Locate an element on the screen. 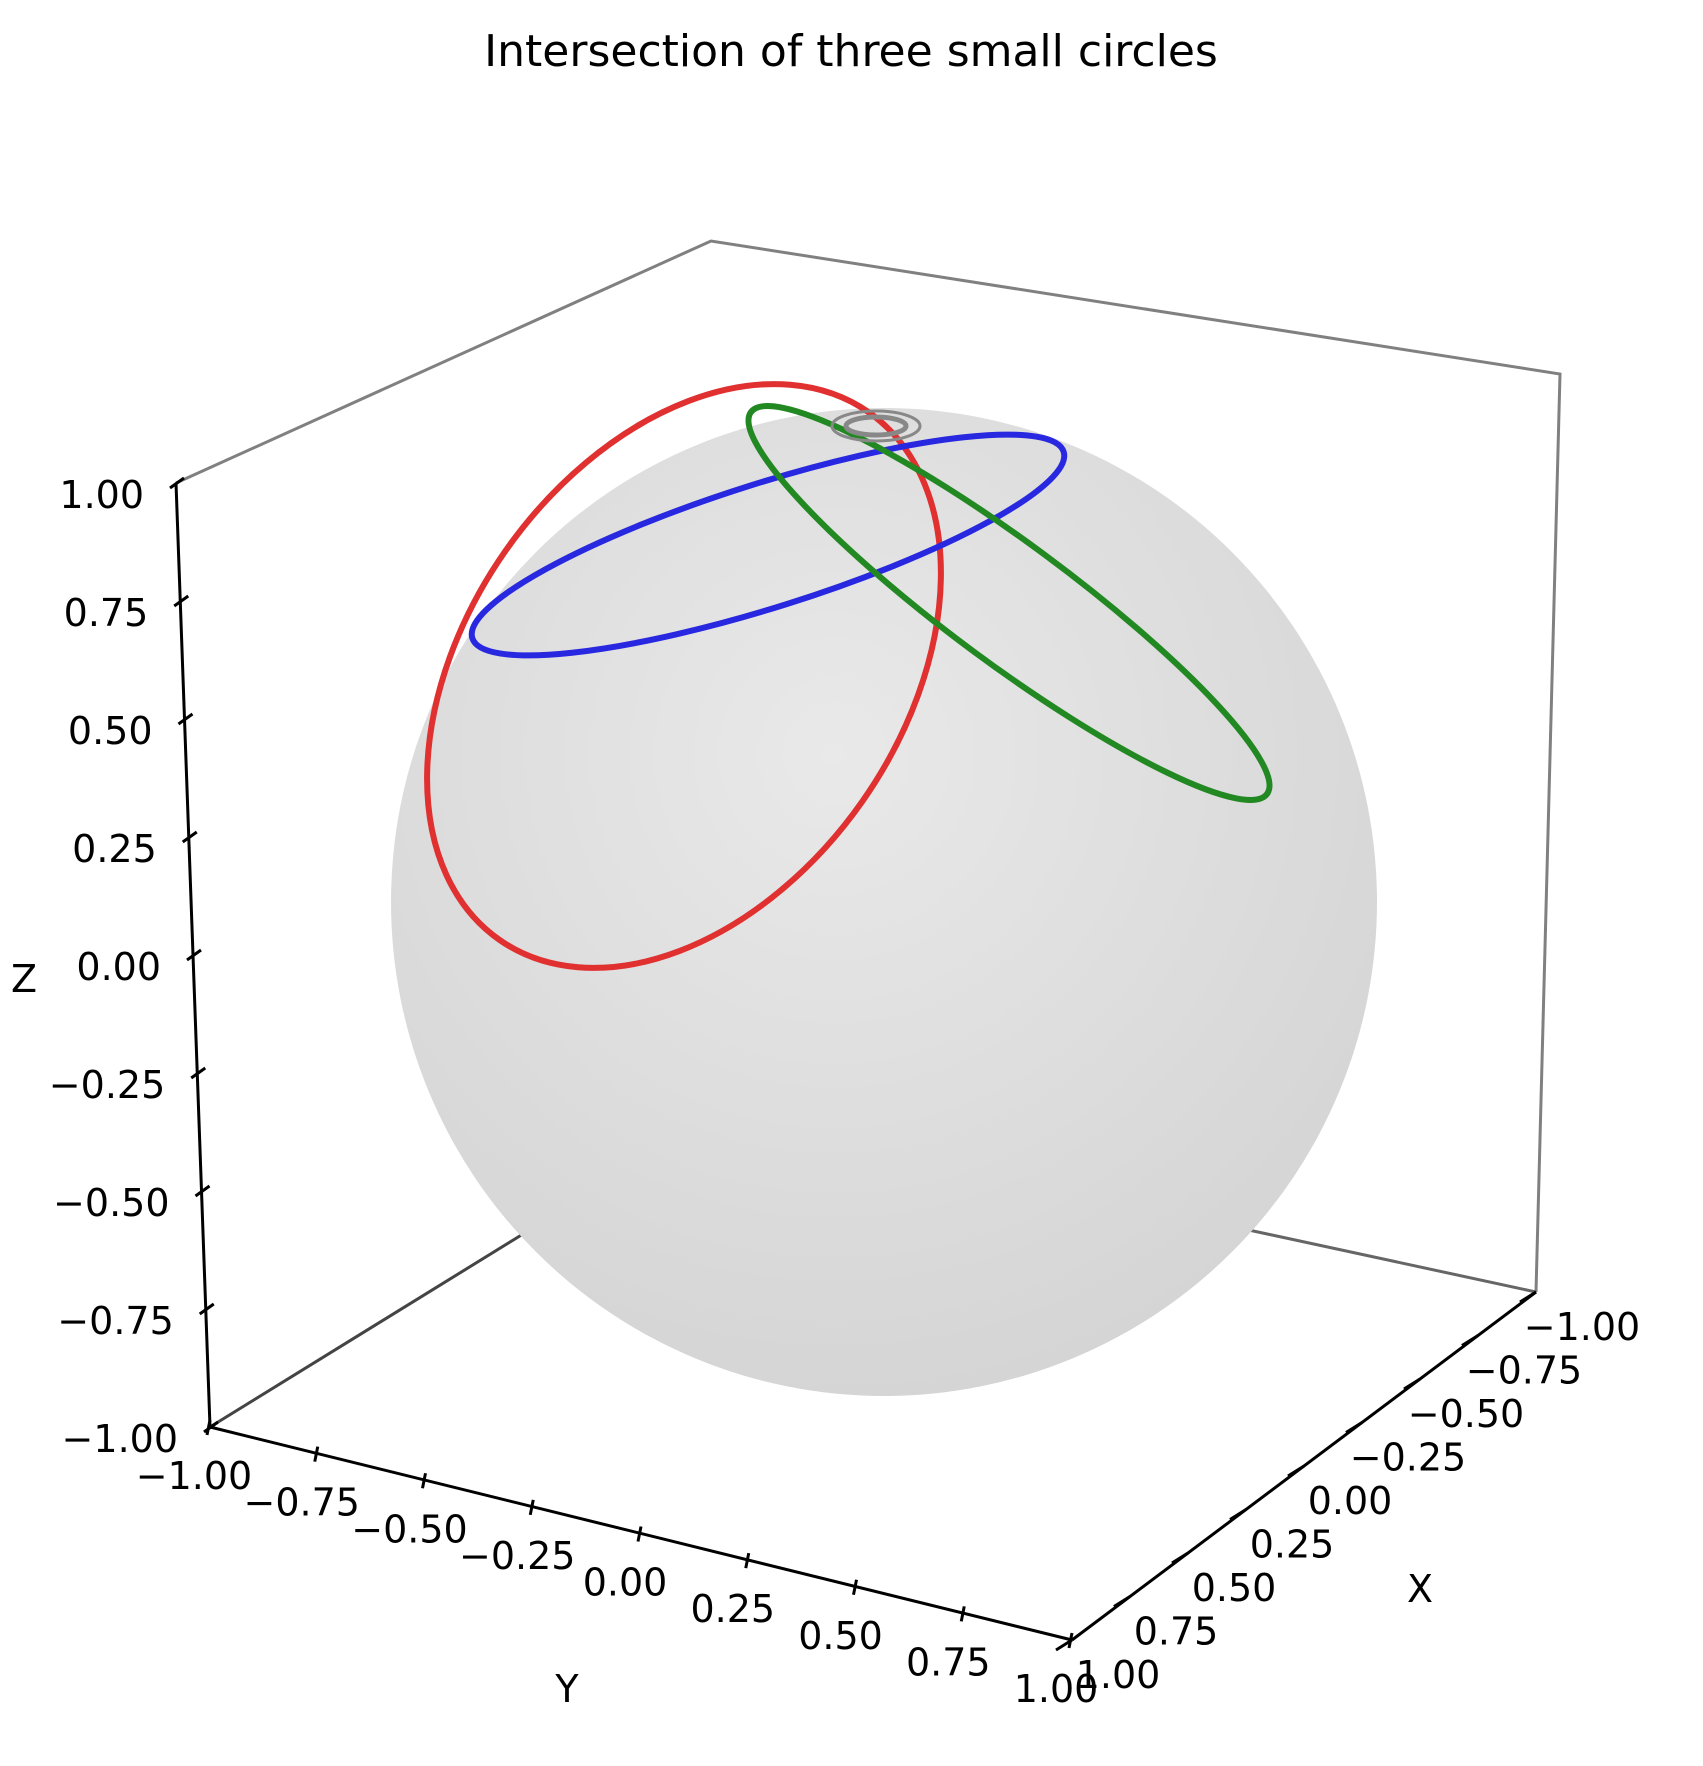 The width and height of the screenshot is (1703, 1766). green-circle-line is located at coordinates (1009, 603).